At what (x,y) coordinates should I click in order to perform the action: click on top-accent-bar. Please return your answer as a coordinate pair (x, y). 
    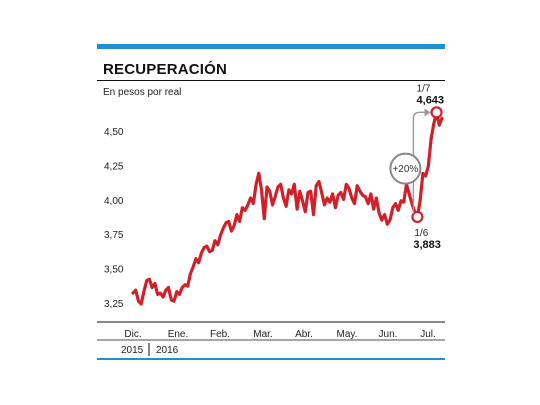
    Looking at the image, I should click on (271, 46).